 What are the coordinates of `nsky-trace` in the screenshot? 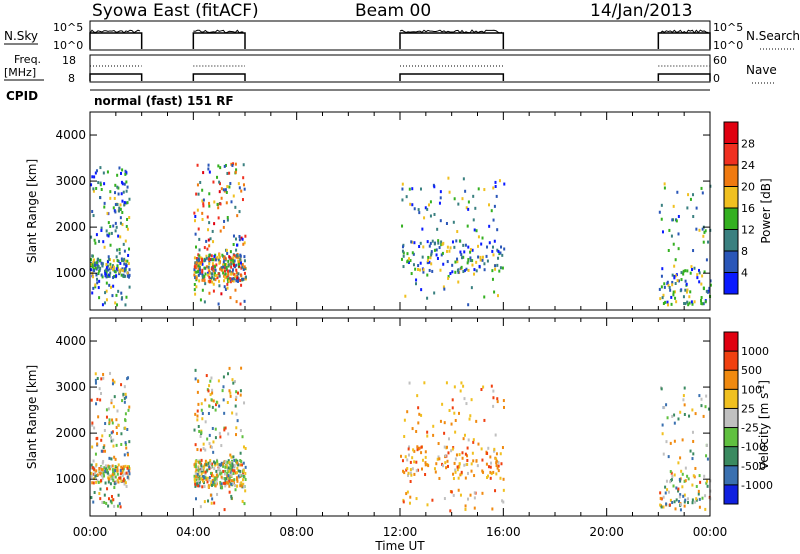 It's located at (400, 39).